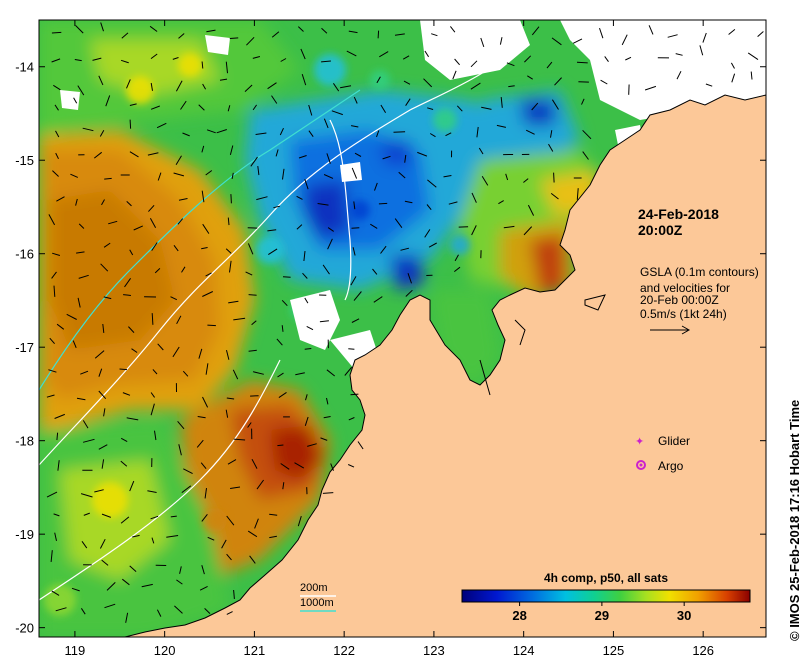  I want to click on lon-tick-label: 123, so click(434, 650).